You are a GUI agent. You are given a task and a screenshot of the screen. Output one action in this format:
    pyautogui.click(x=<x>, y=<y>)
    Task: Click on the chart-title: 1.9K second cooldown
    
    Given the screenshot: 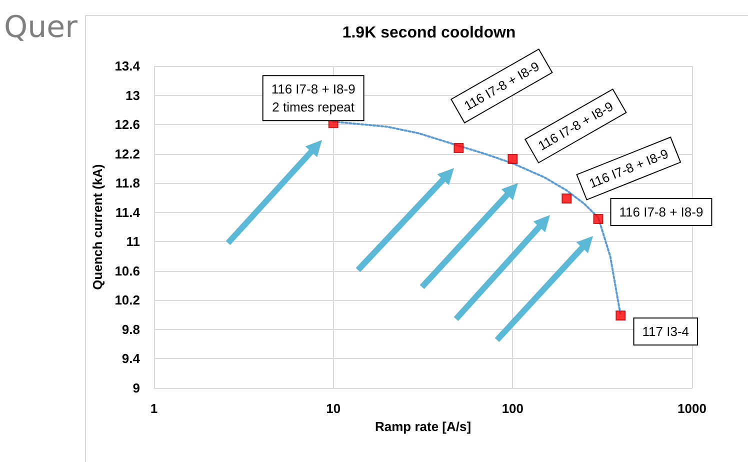 What is the action you would take?
    pyautogui.click(x=429, y=33)
    